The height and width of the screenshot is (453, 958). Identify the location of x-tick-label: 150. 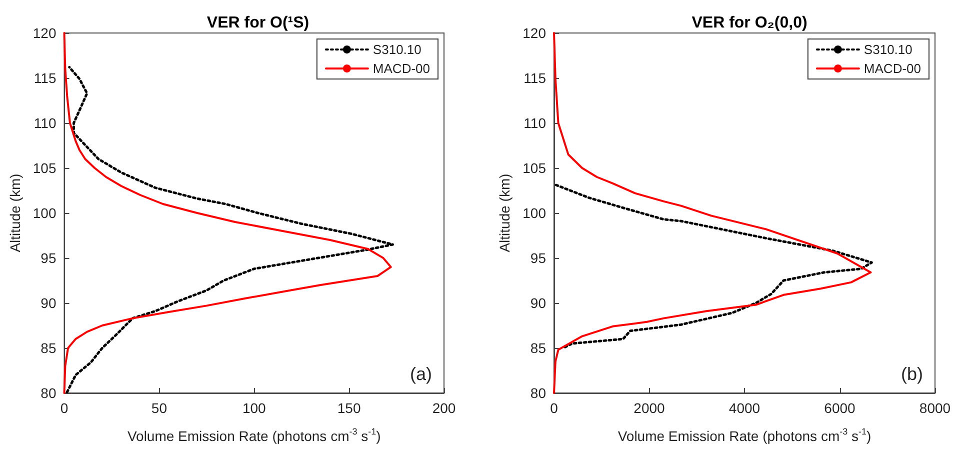
(349, 408).